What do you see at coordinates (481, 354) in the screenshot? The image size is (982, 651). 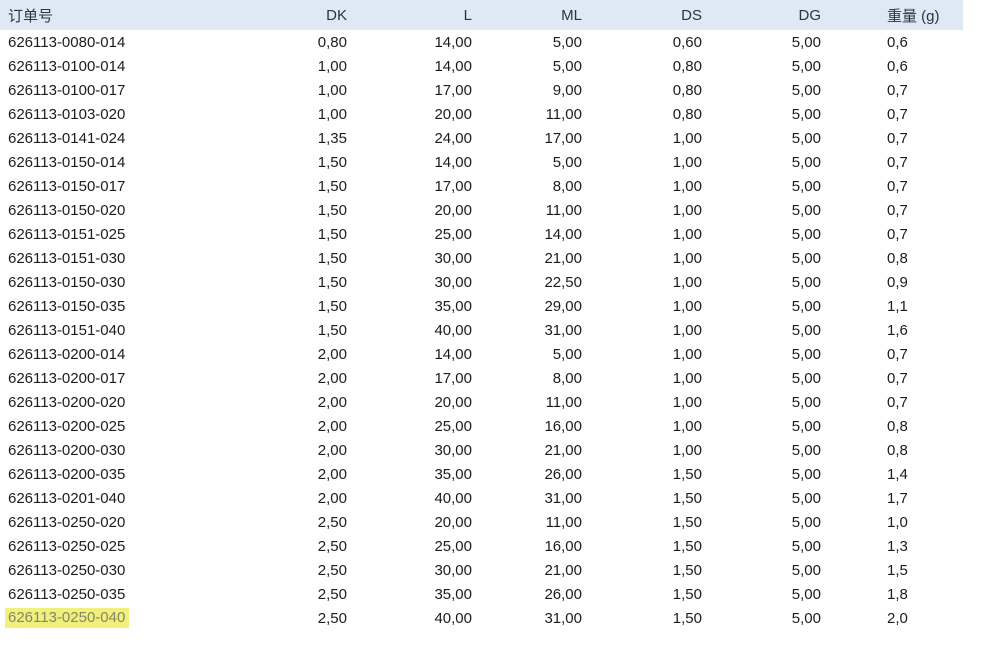 I see `table-row: 626113-0200-014 2,00 14,00 5,00 1,00 5,00 0,7` at bounding box center [481, 354].